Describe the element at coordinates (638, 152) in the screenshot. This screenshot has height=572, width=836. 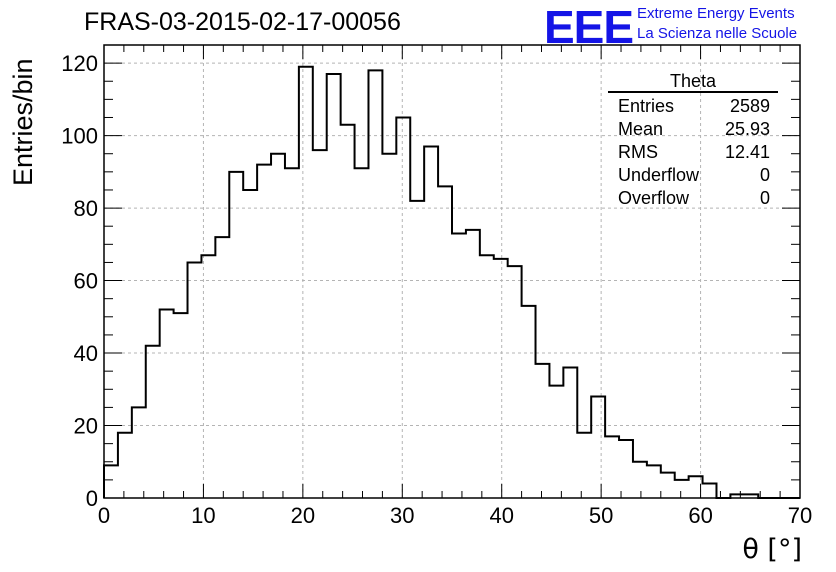
I see `stats-label: RMS` at that location.